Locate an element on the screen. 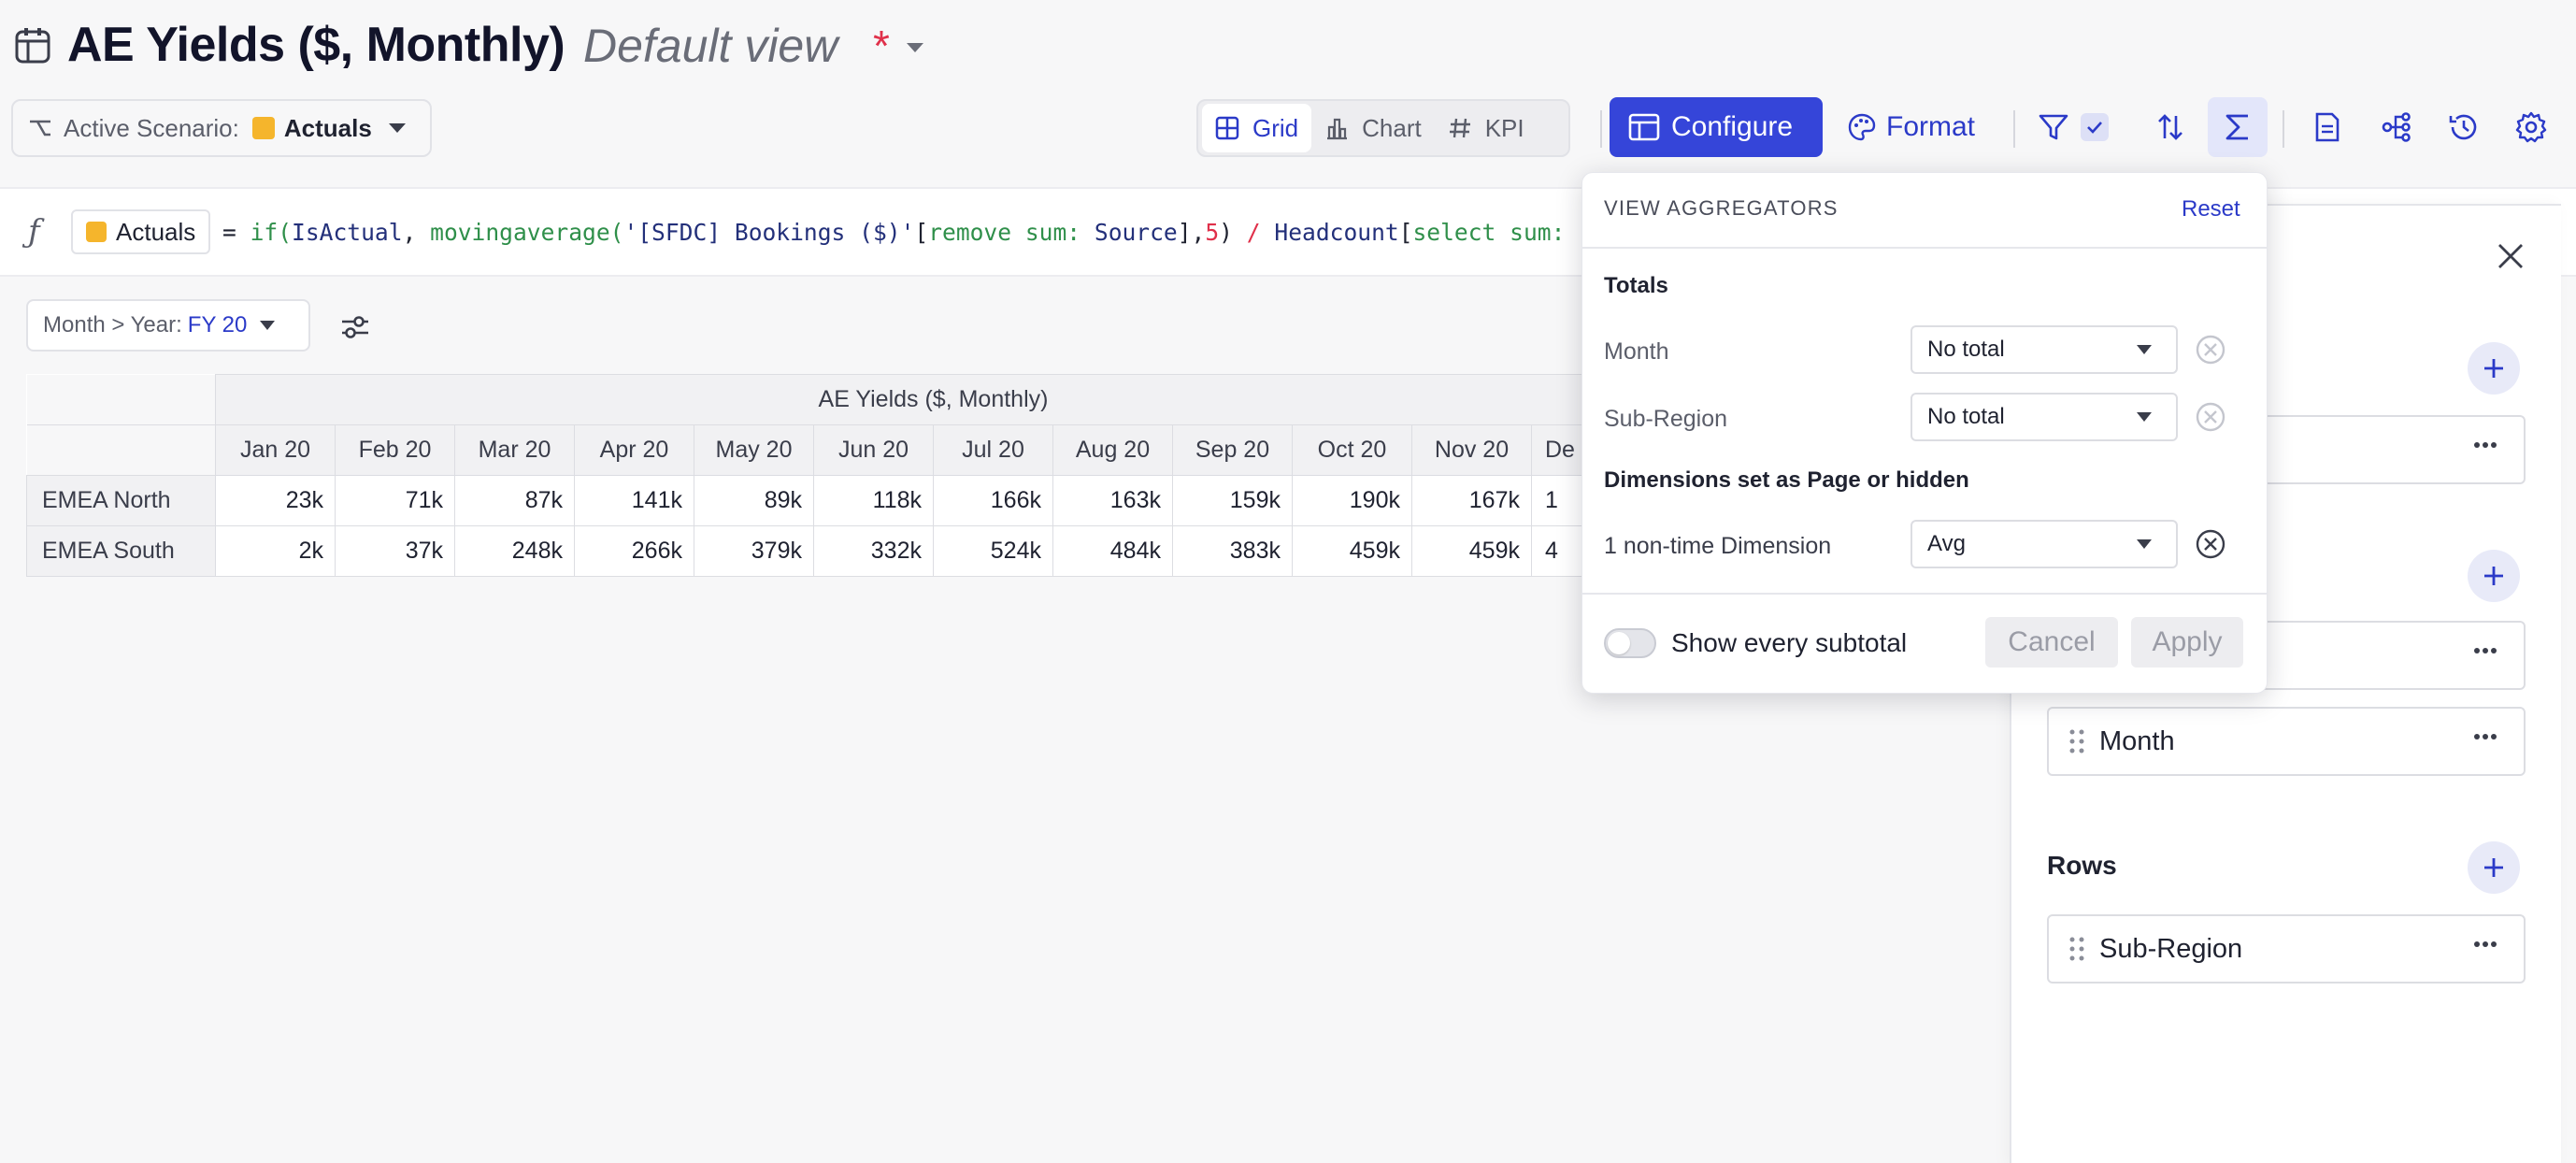 This screenshot has height=1163, width=2576. formula-scenario-label: Actuals is located at coordinates (156, 231).